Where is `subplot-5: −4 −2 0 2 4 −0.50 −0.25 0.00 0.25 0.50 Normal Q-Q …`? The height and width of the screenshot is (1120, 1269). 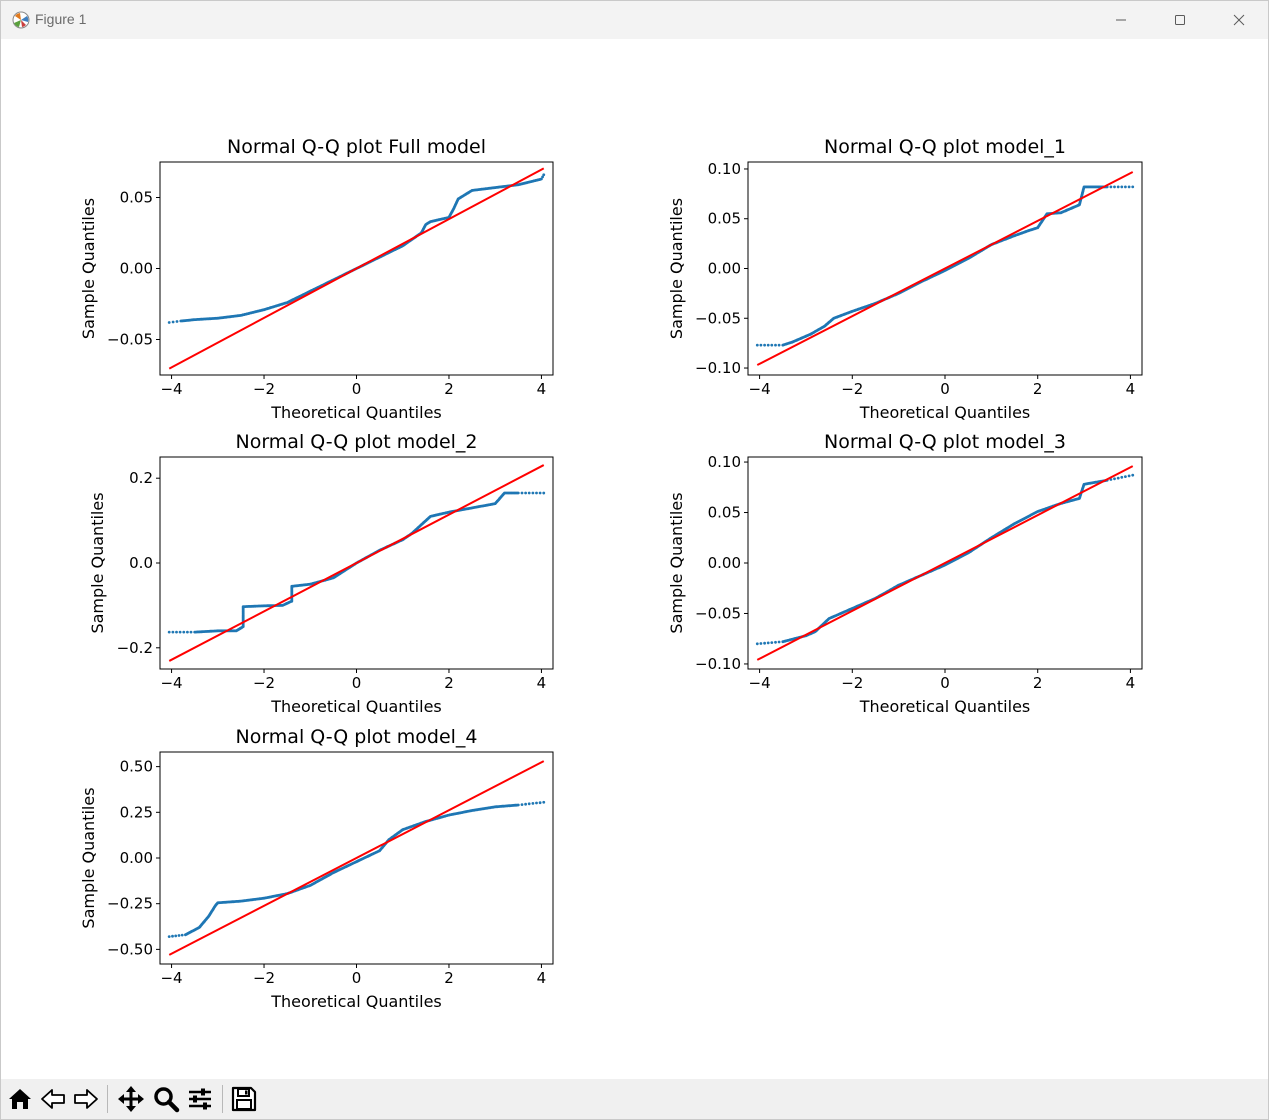 subplot-5: −4 −2 0 2 4 −0.50 −0.25 0.00 0.25 0.50 Normal Q-Q … is located at coordinates (316, 868).